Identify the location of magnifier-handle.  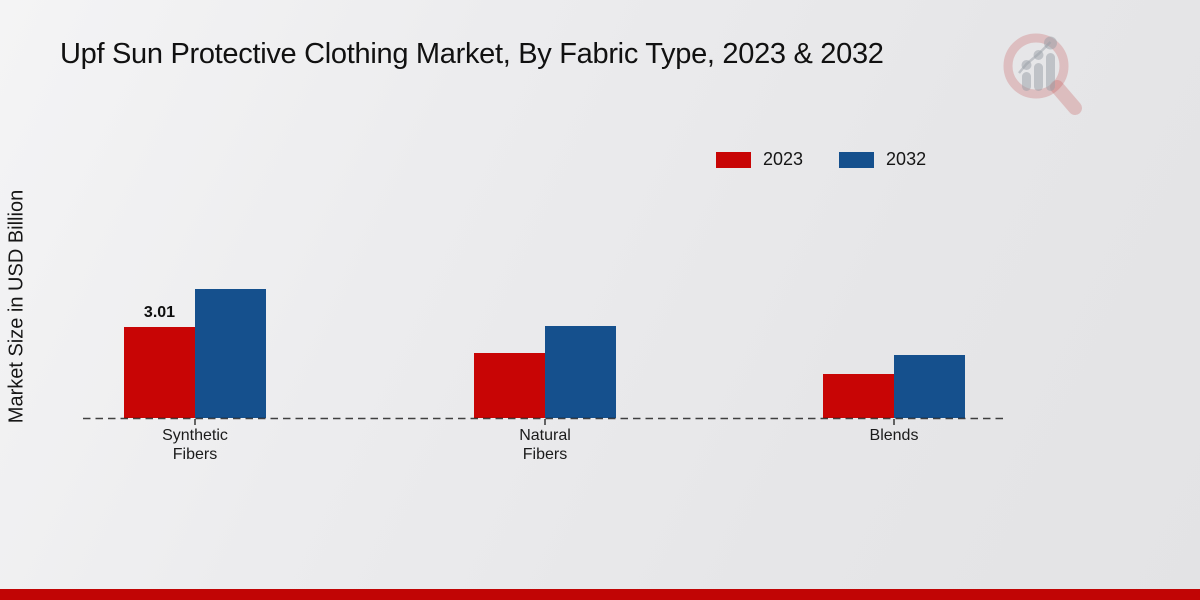
(1066, 97).